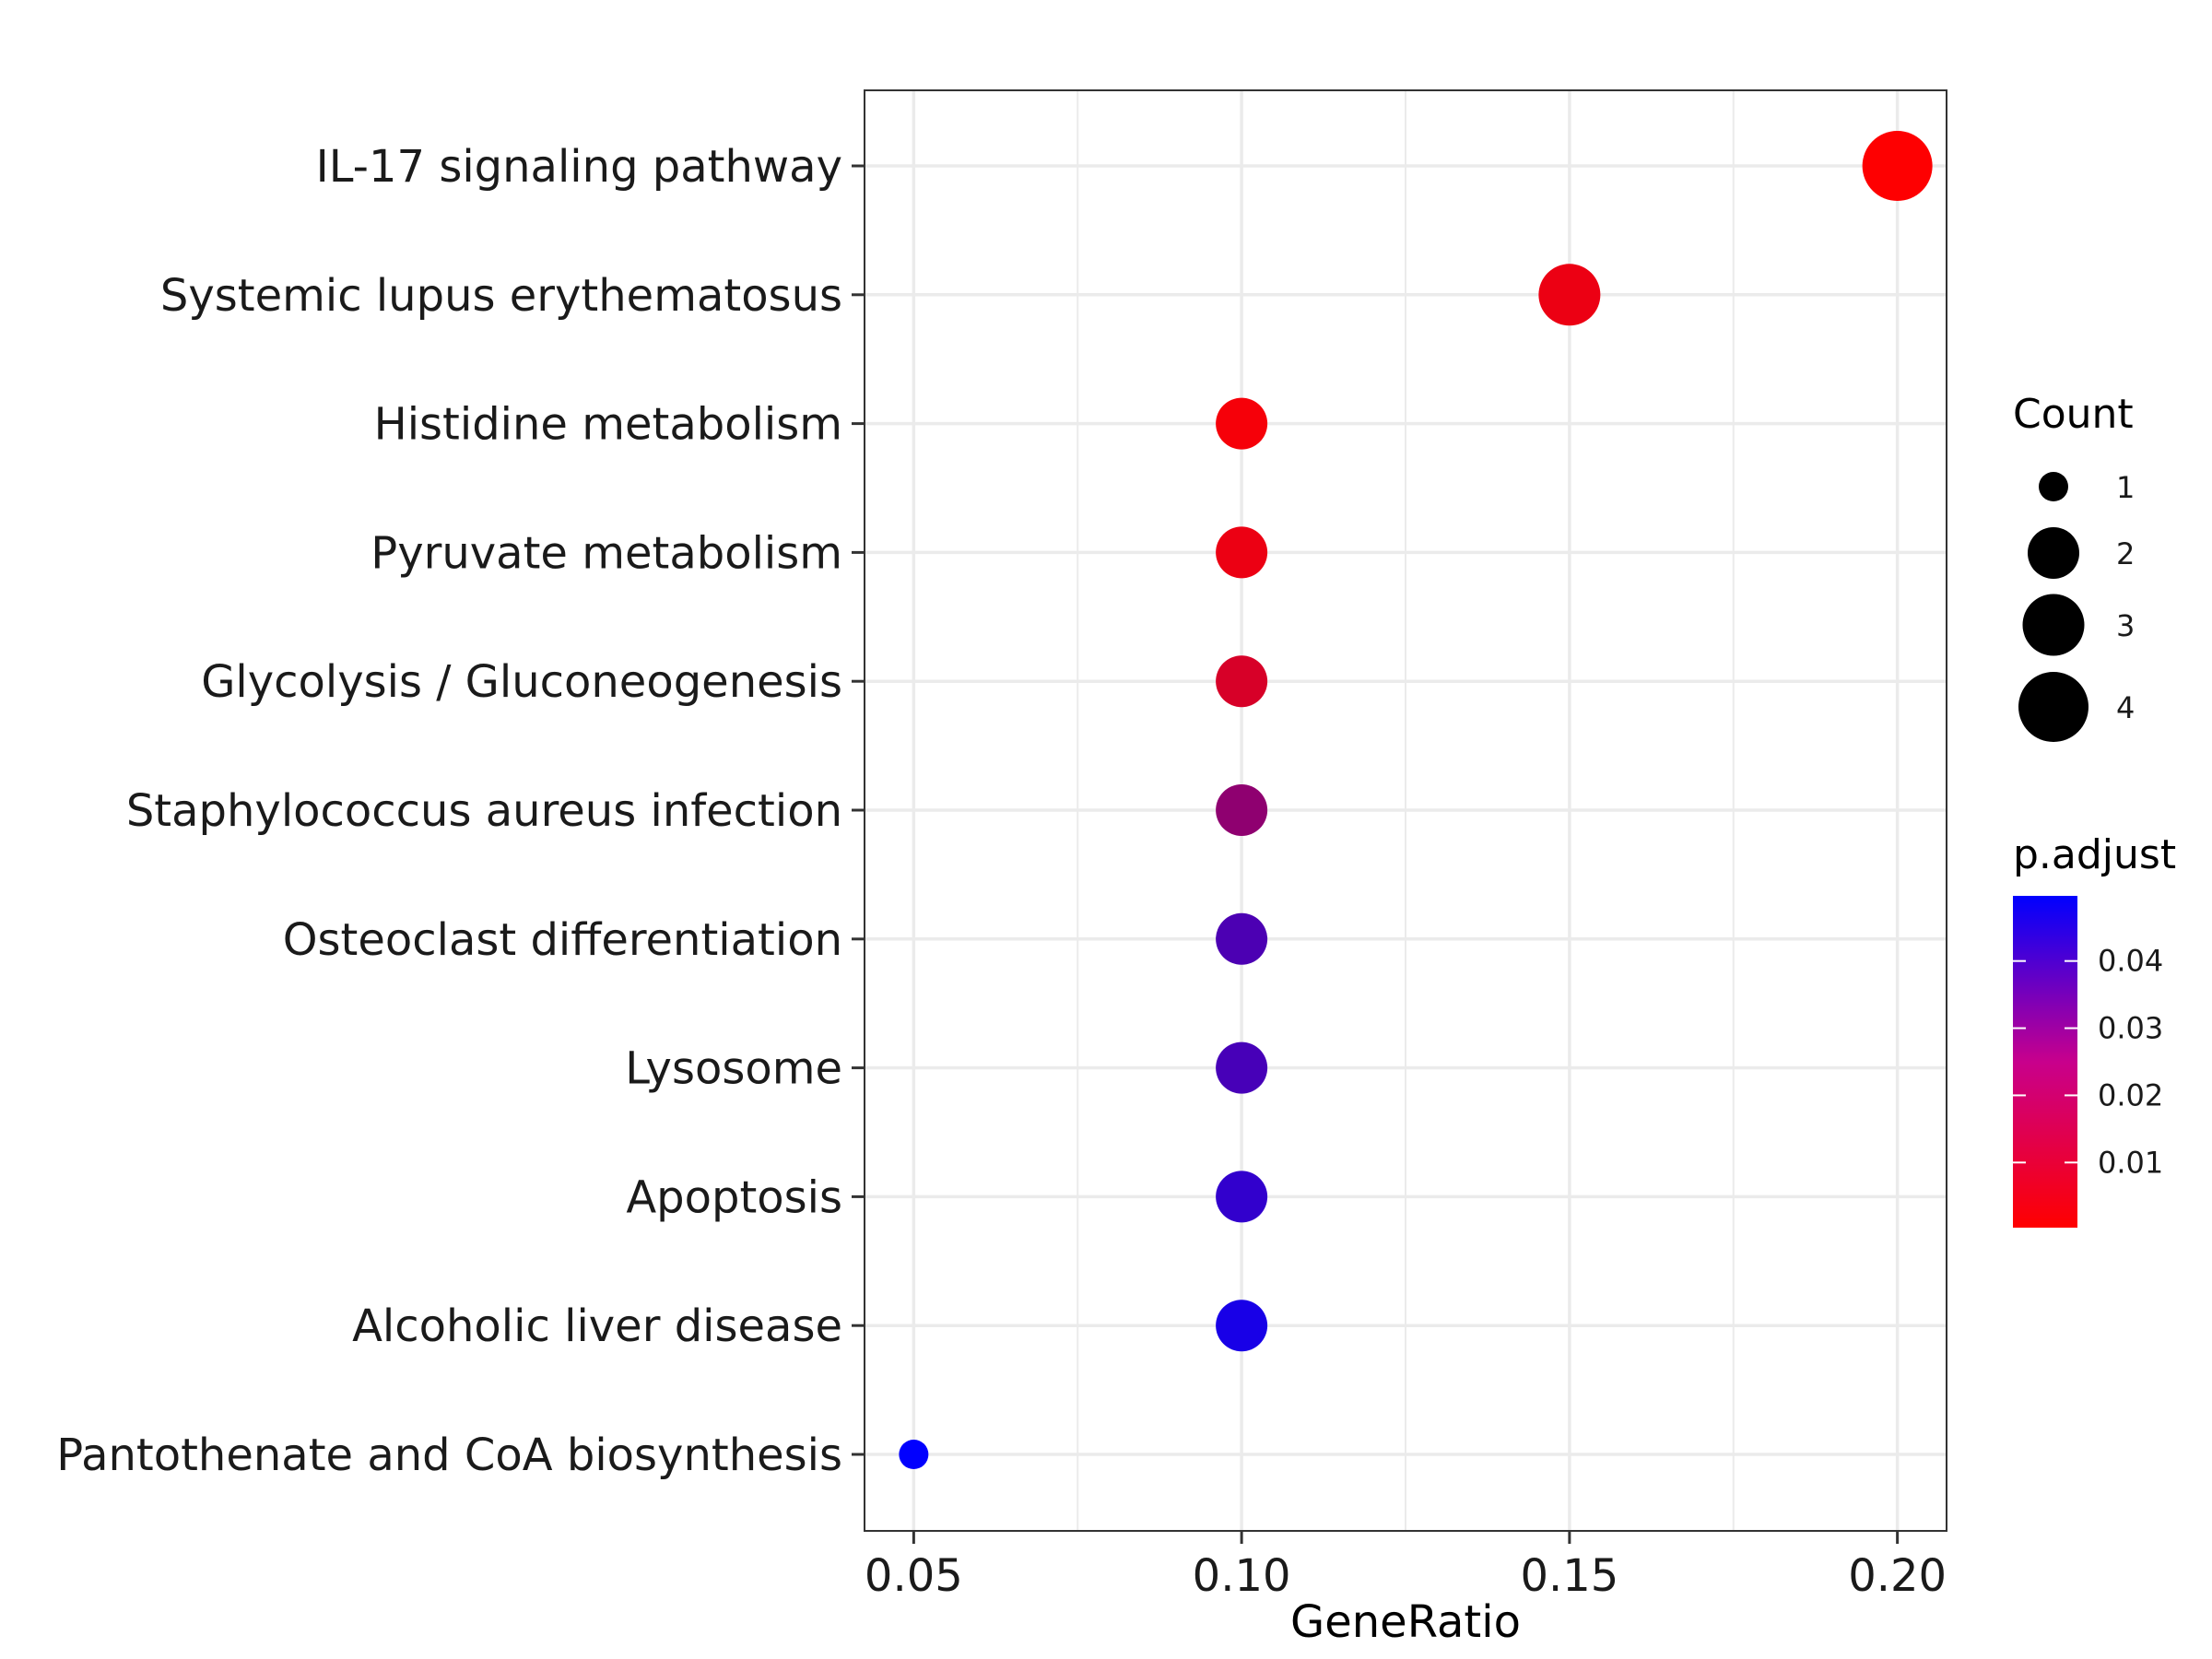  What do you see at coordinates (597, 1326) in the screenshot?
I see `y-tick-label: Alcoholic liver disease` at bounding box center [597, 1326].